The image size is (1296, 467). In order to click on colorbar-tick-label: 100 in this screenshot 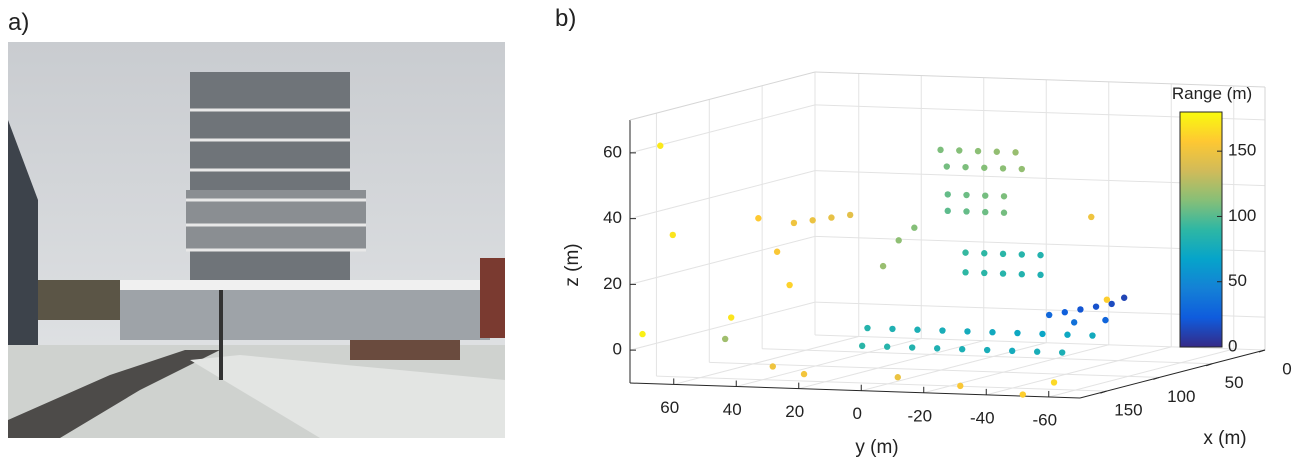, I will do `click(1242, 215)`.